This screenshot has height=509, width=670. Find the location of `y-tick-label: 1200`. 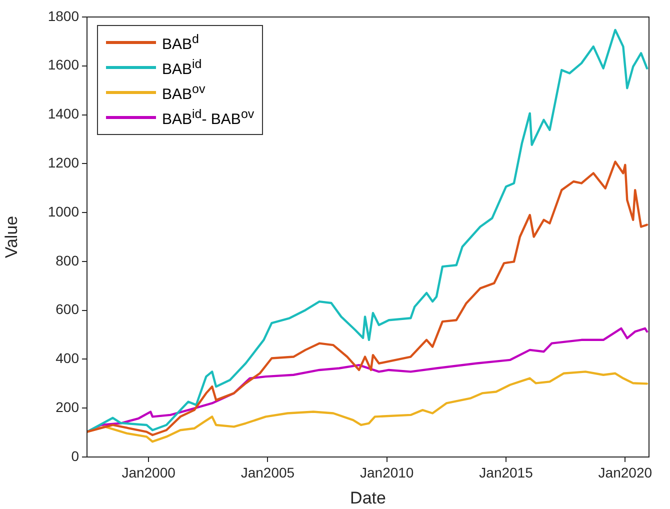

y-tick-label: 1200 is located at coordinates (64, 162).